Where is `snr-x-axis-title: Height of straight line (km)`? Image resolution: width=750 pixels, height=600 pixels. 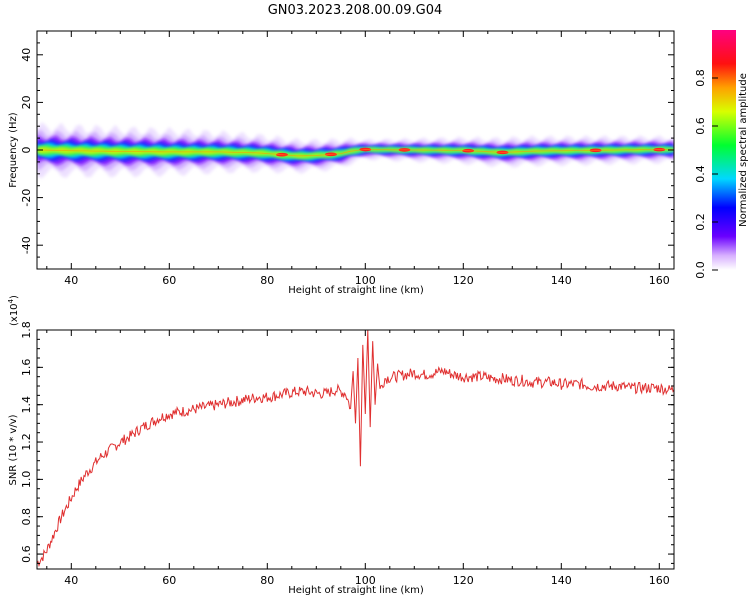
snr-x-axis-title: Height of straight line (km) is located at coordinates (356, 590).